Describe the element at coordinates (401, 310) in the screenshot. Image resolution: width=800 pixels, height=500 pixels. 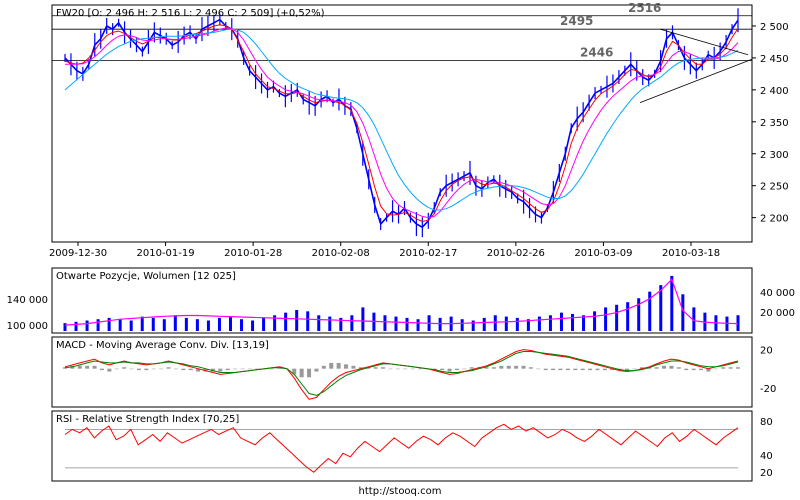
I see `volume-axis-labels: 140 000 100 000 40 000 20 000` at that location.